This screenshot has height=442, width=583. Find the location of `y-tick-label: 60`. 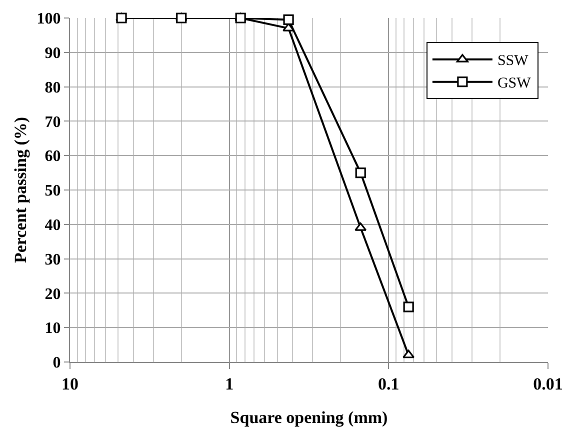

y-tick-label: 60 is located at coordinates (52, 157).